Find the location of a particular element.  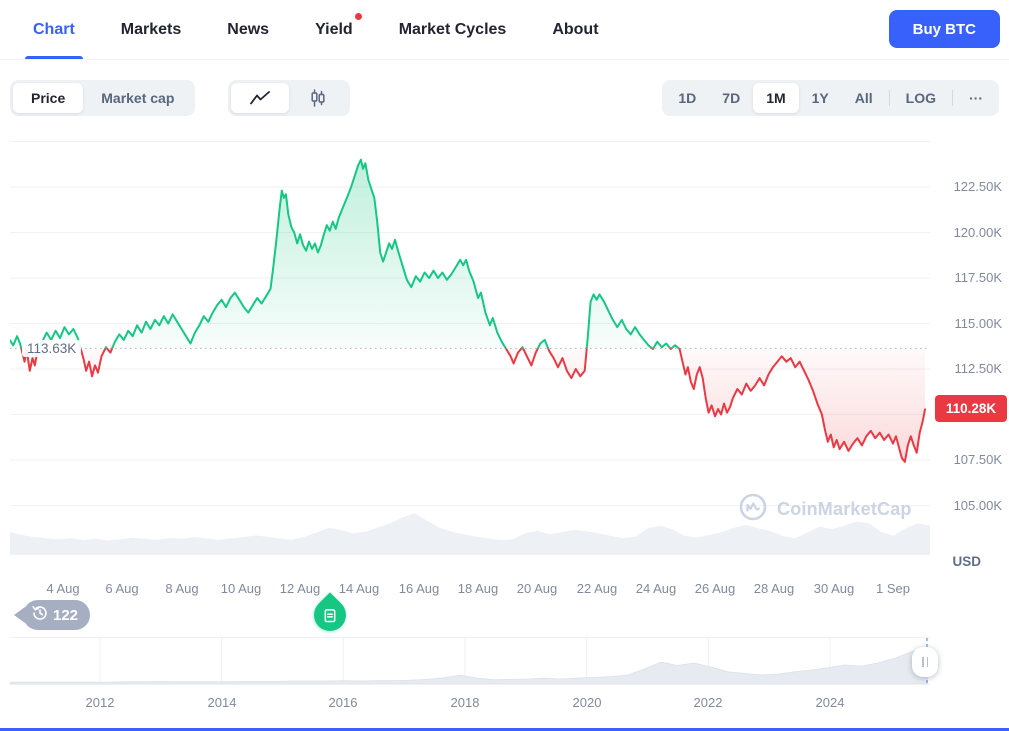

year-tick-label: 2022 is located at coordinates (708, 702).